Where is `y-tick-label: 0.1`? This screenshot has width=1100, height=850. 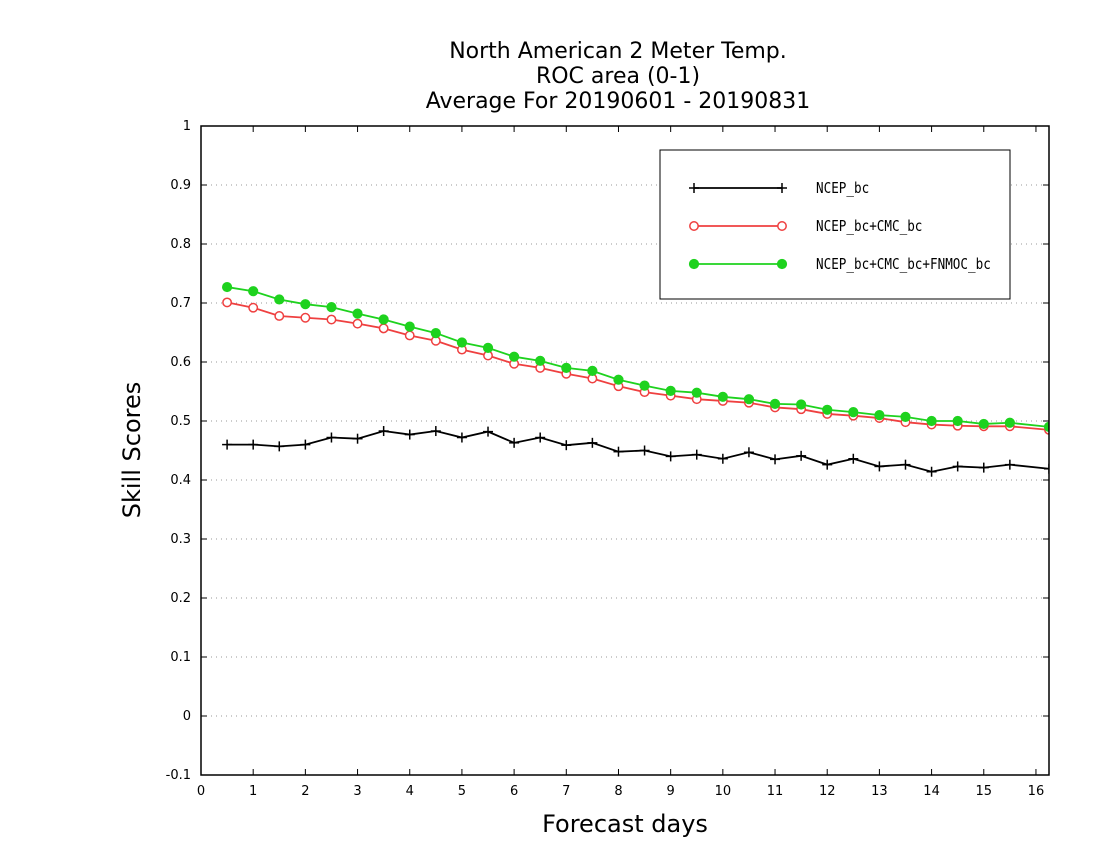 y-tick-label: 0.1 is located at coordinates (180, 657).